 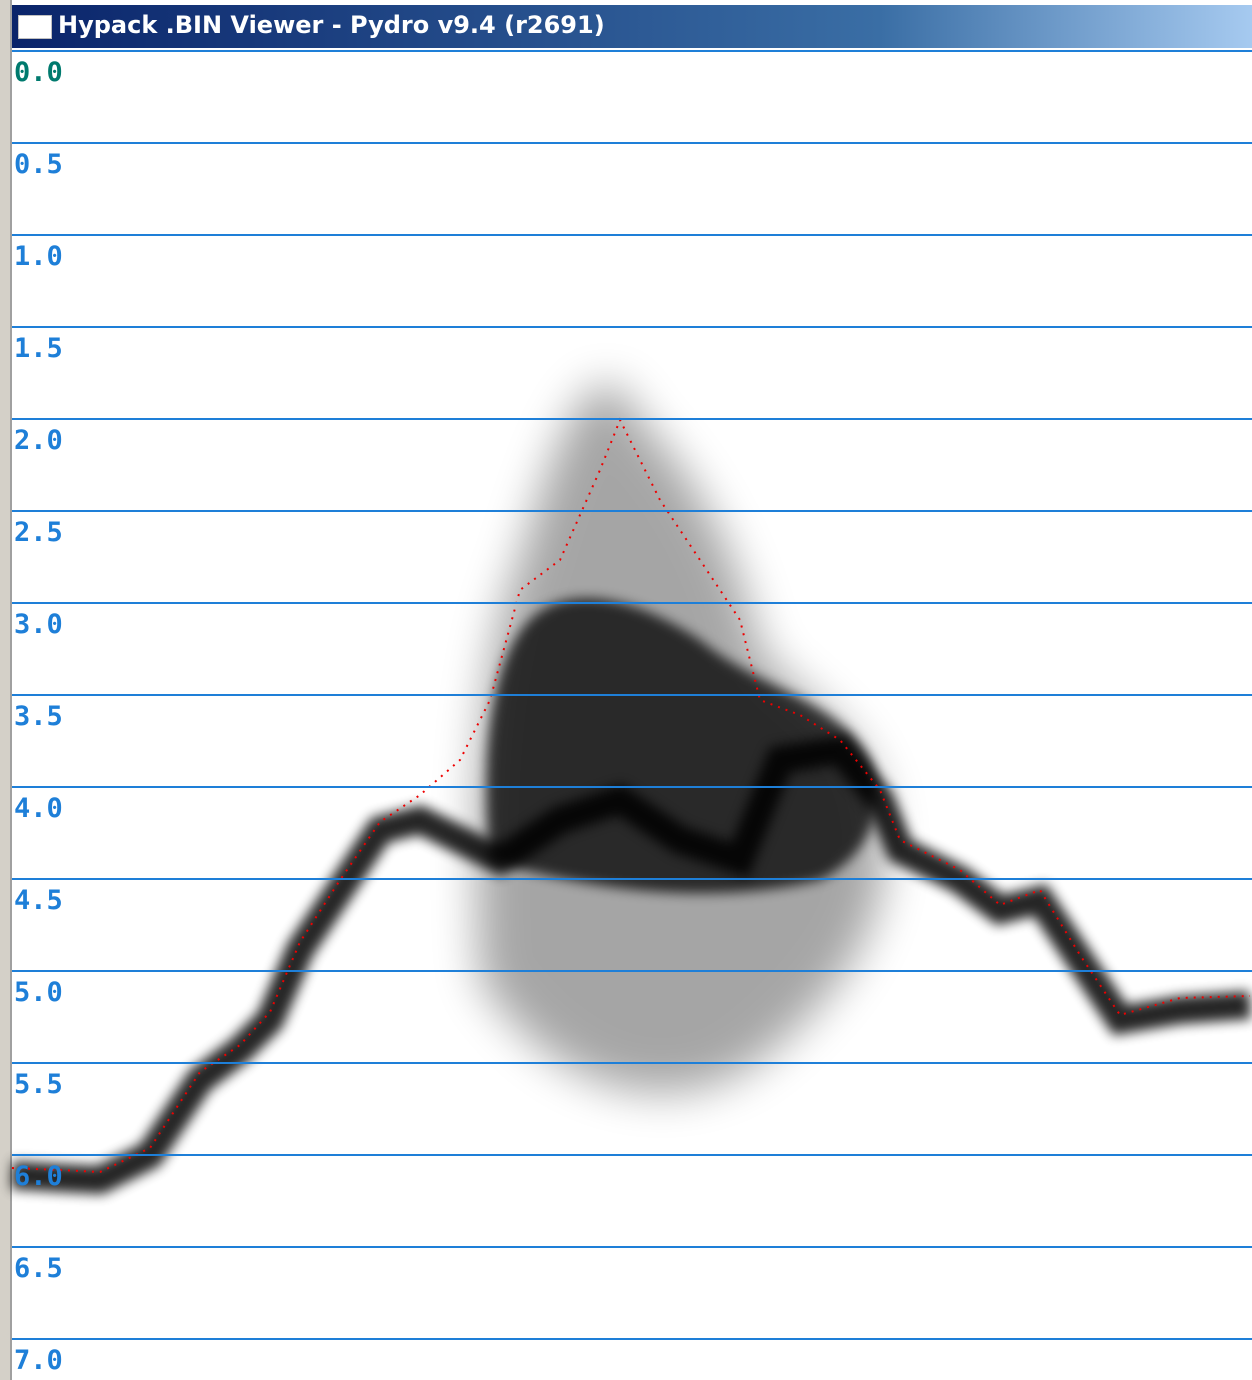 I want to click on depth-label: 5.0, so click(x=38, y=992).